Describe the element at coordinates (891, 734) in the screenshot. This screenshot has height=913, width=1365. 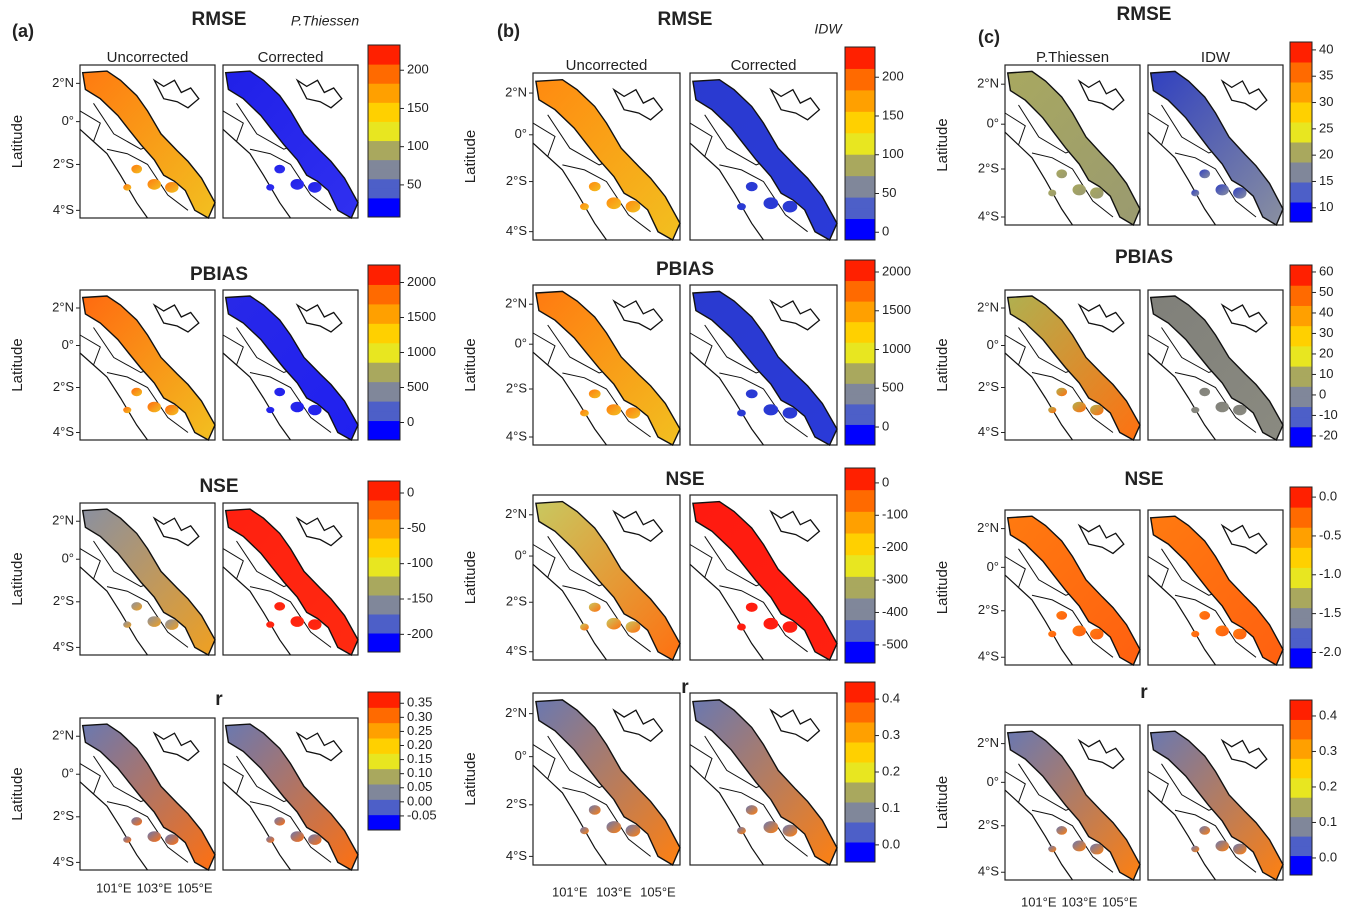
I see `colorbar-tick-label: 0.3` at that location.